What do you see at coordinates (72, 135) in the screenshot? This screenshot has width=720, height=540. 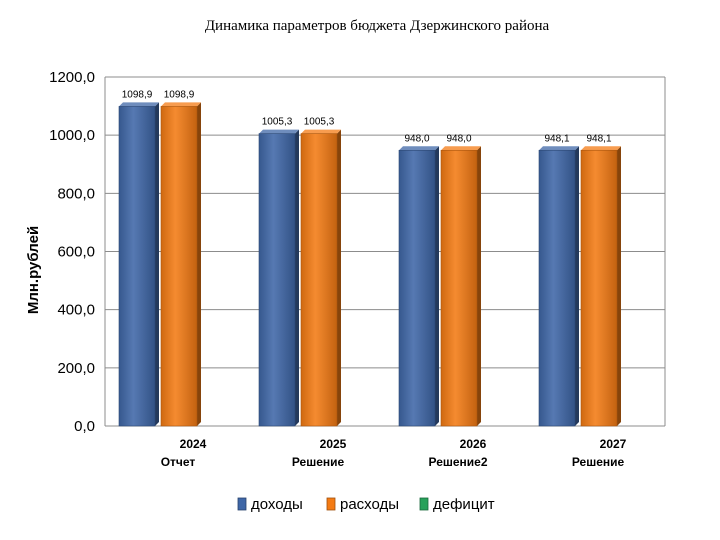 I see `y-tick-label: 1000,0` at bounding box center [72, 135].